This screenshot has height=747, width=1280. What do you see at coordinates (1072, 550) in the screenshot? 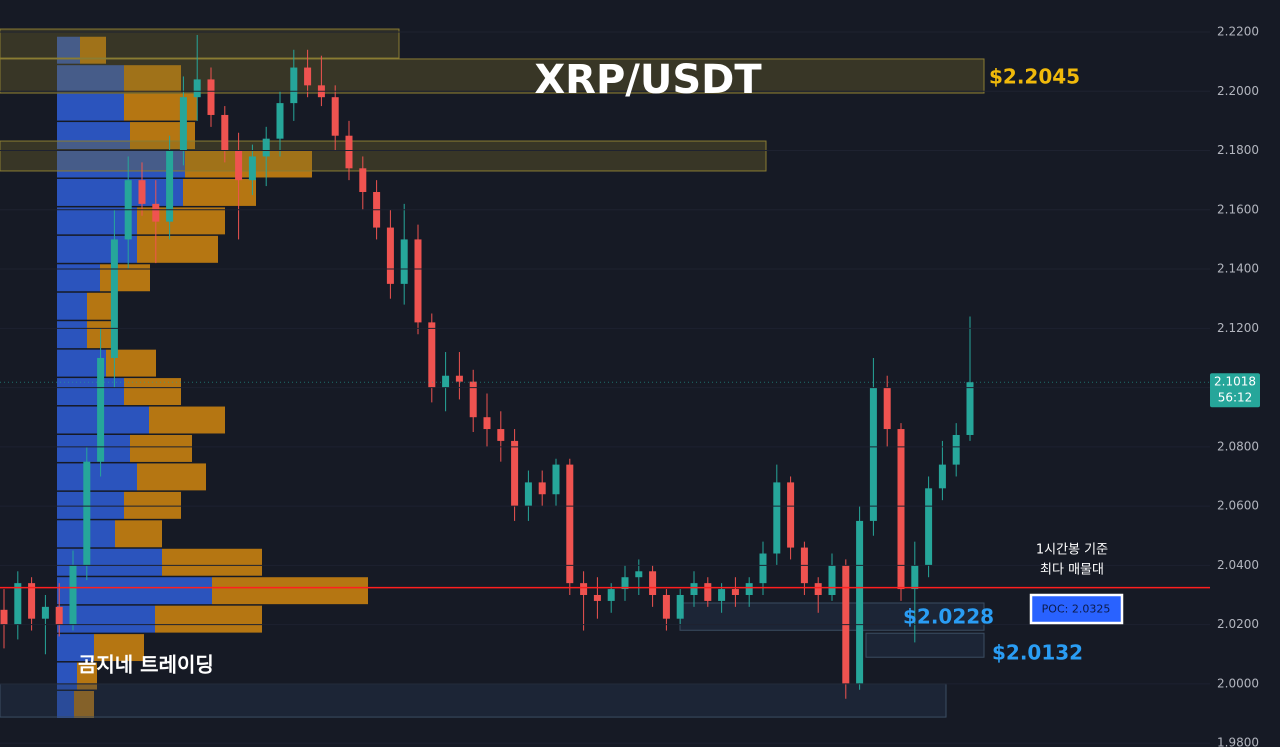
I see `poc-note: 1시간봉 기준` at bounding box center [1072, 550].